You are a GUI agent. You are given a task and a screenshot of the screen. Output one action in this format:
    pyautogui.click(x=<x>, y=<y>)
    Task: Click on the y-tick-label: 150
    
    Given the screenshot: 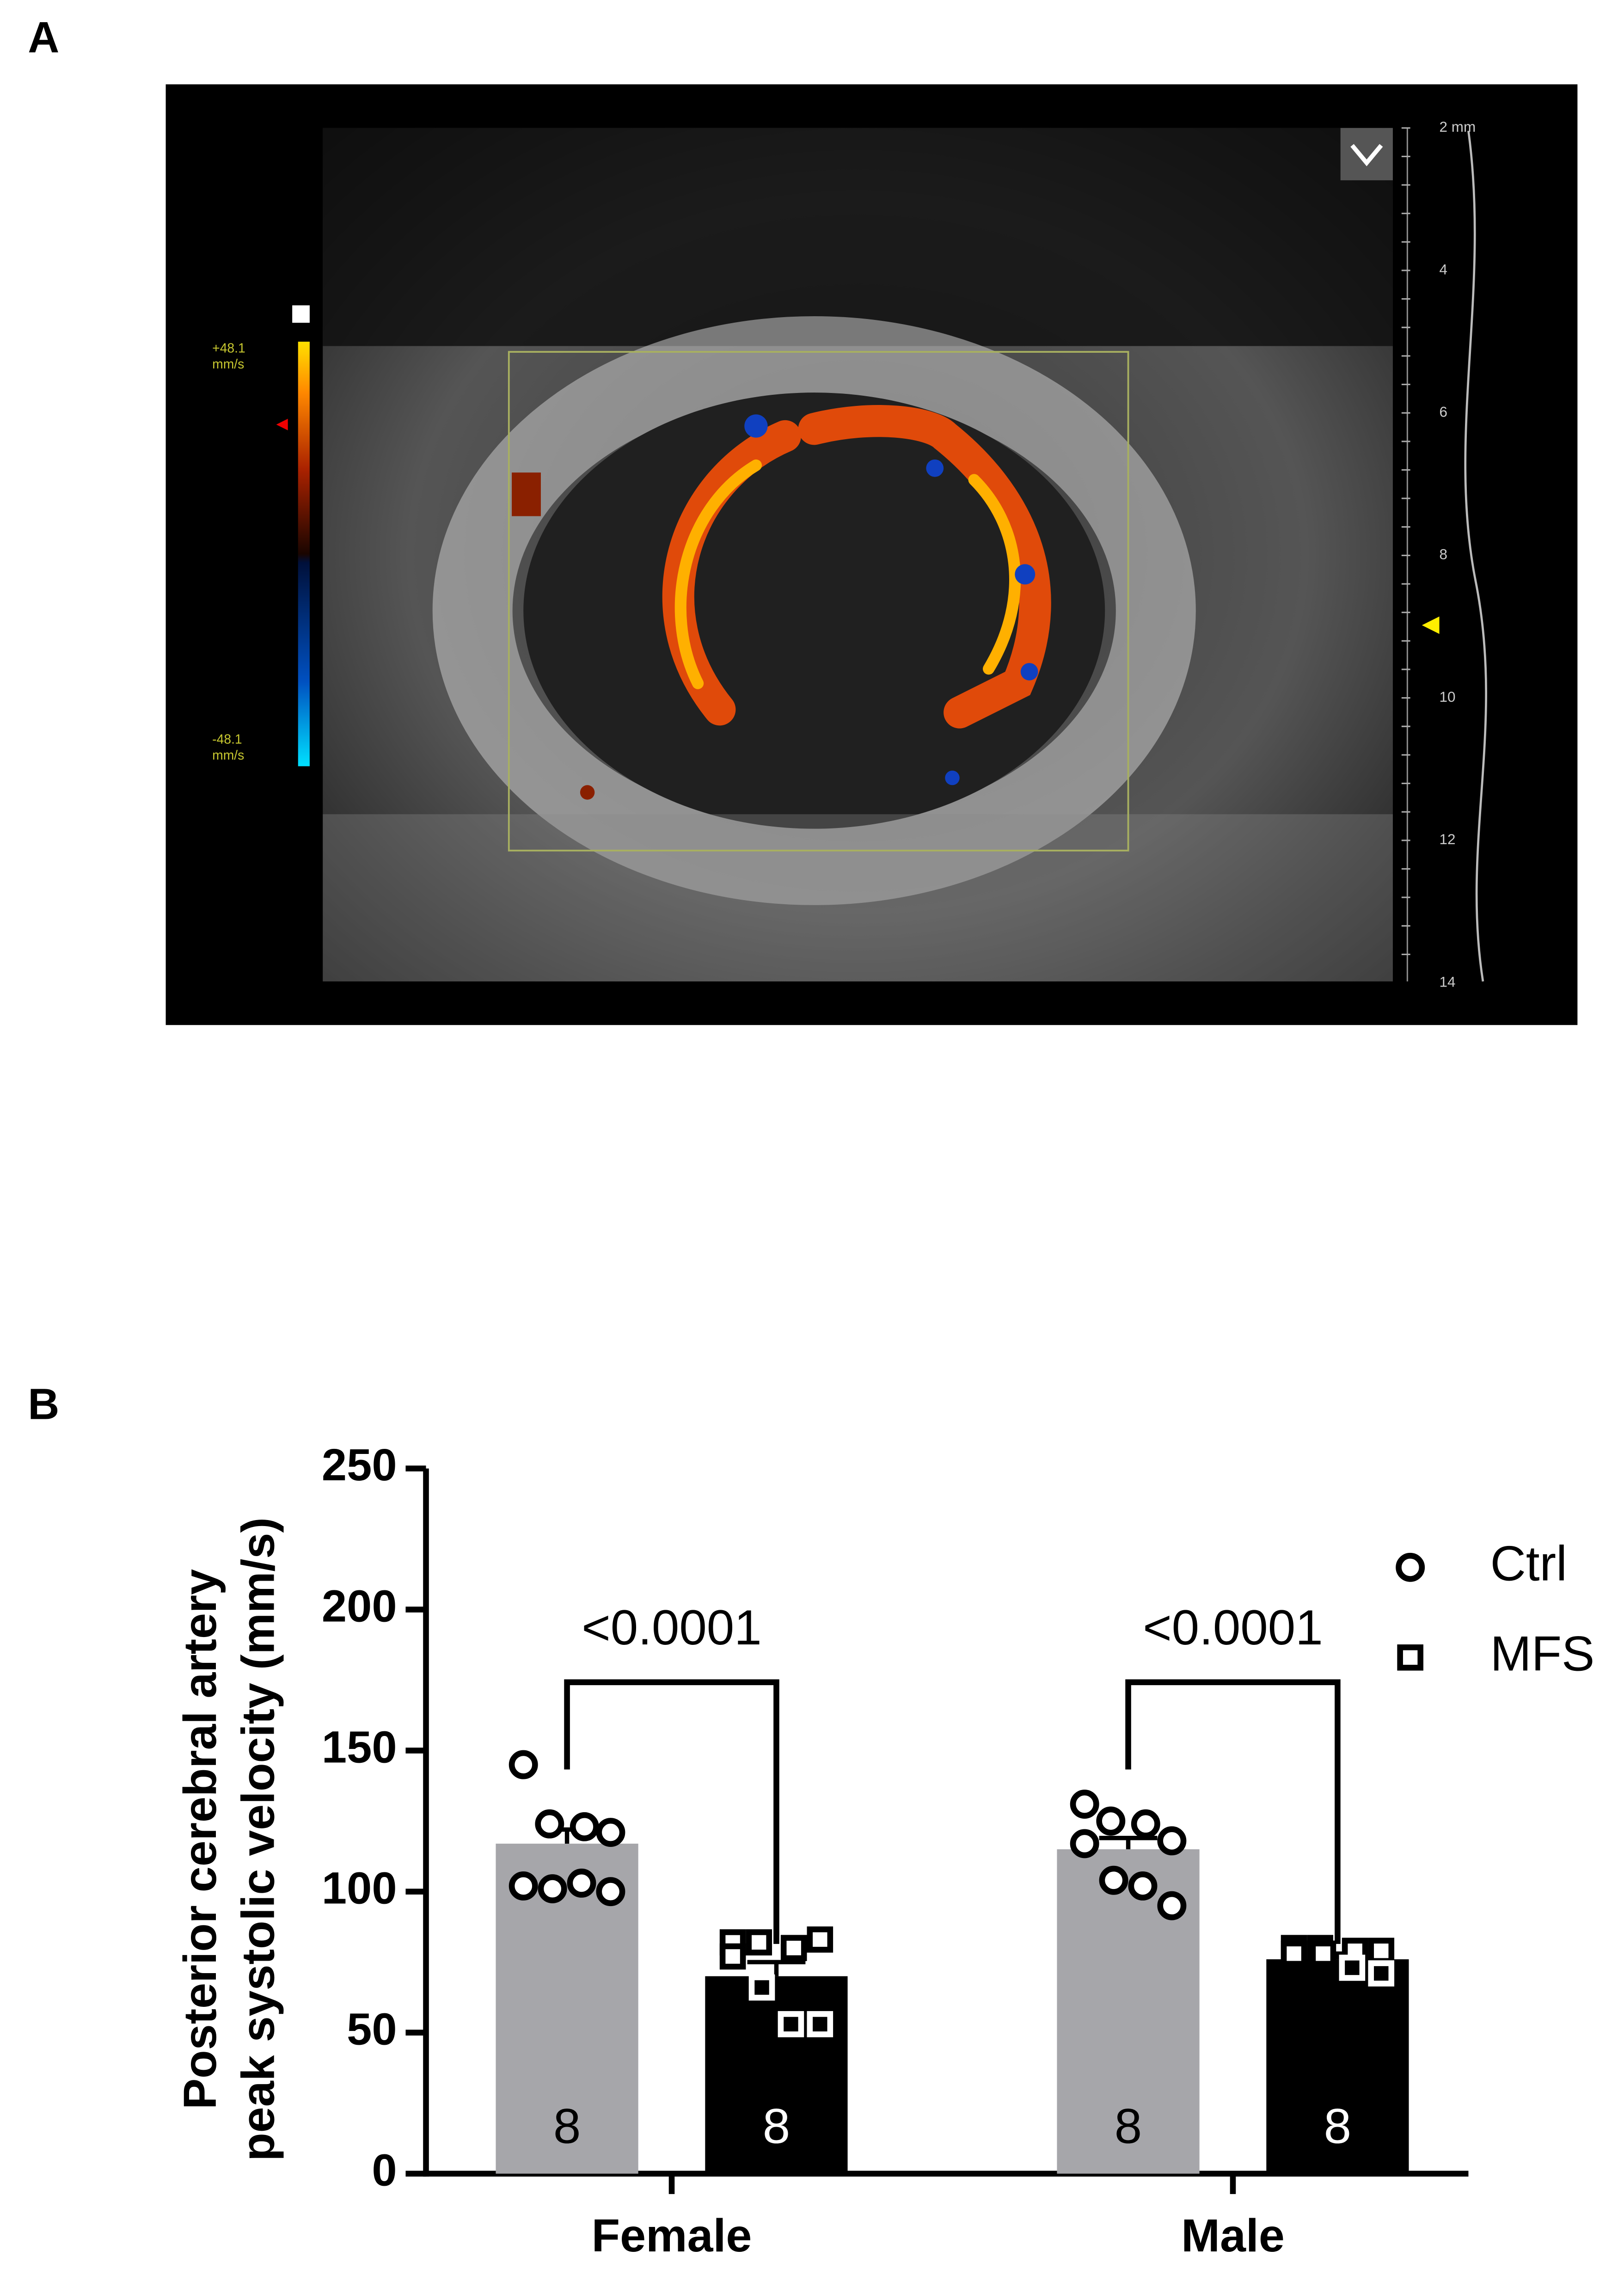 What is the action you would take?
    pyautogui.click(x=359, y=1747)
    